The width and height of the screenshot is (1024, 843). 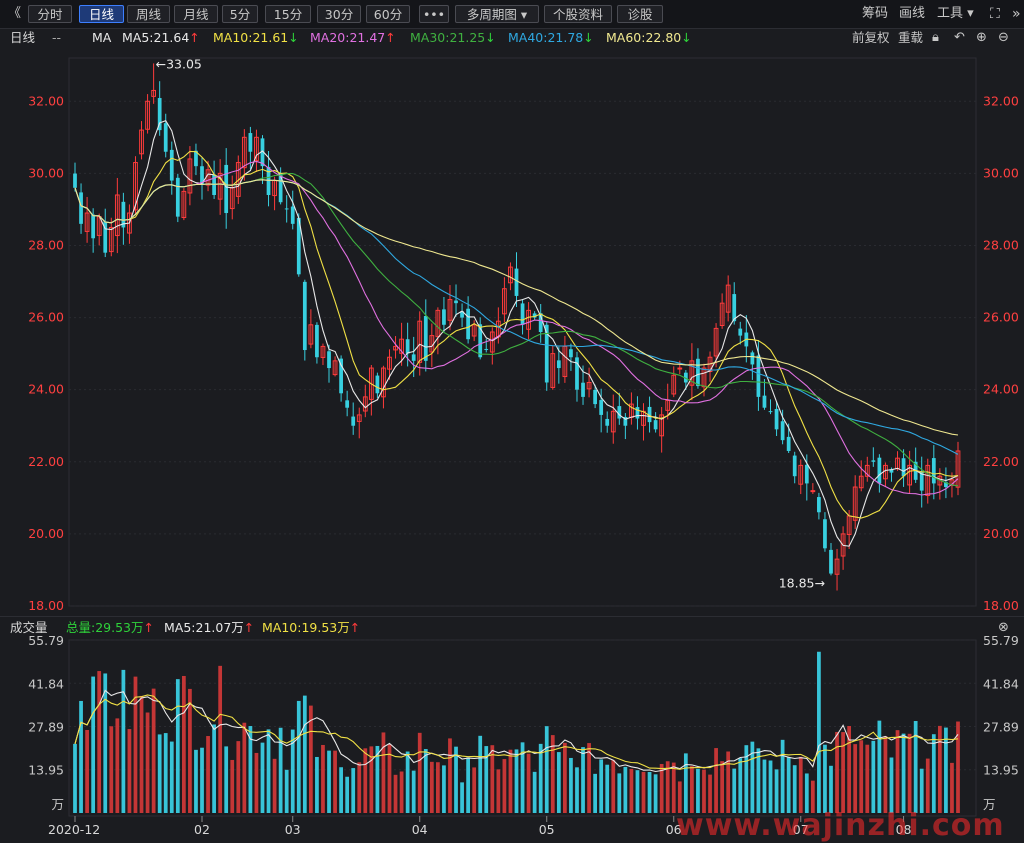 I want to click on zoom-out-icon: ⊖, so click(x=1003, y=37).